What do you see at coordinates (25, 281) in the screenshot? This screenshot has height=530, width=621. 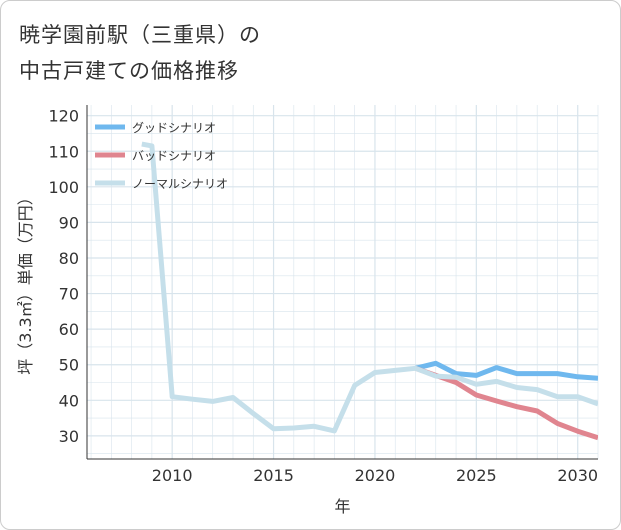 I see `y-axis-title: 坪（3.3㎡）単価（万円）` at bounding box center [25, 281].